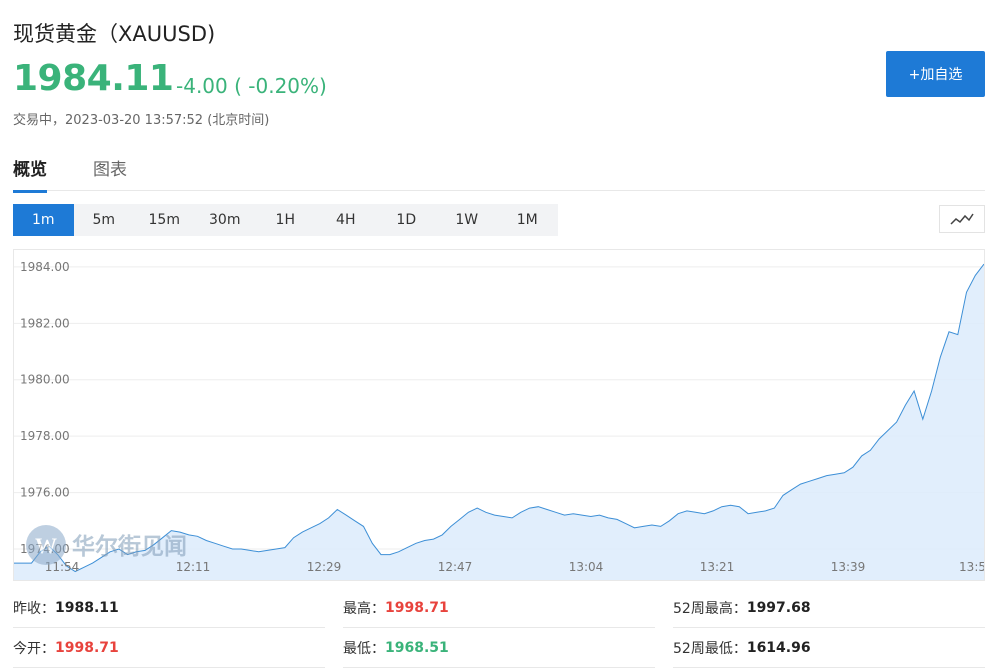 The height and width of the screenshot is (670, 998). I want to click on x-tick-label: 13:21, so click(717, 567).